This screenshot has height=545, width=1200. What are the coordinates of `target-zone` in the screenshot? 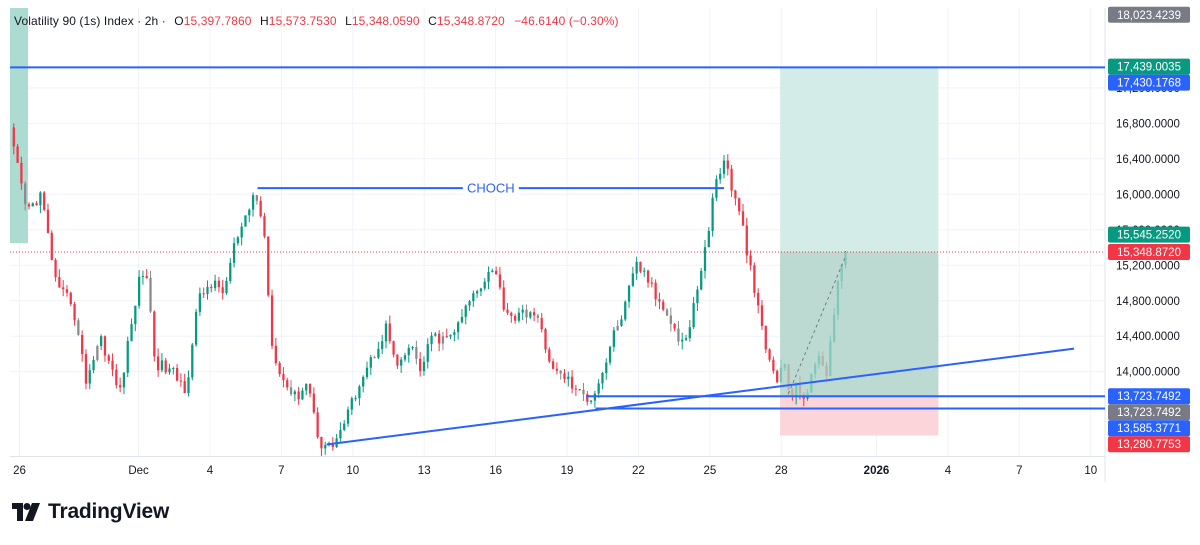 It's located at (859, 159).